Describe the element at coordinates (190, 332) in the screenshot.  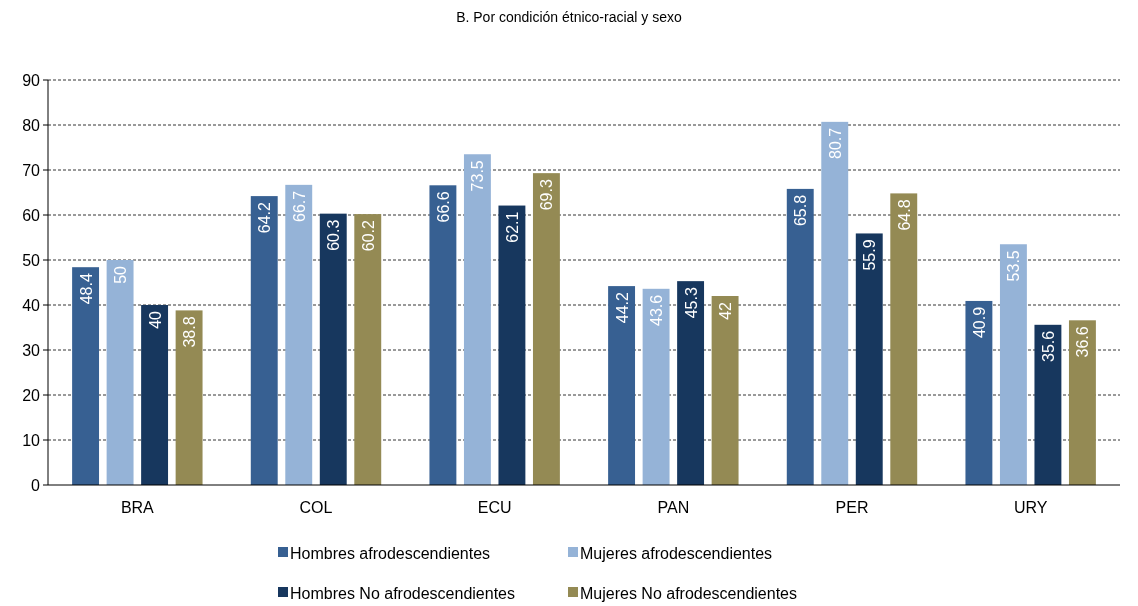
I see `data-label: 38.8` at that location.